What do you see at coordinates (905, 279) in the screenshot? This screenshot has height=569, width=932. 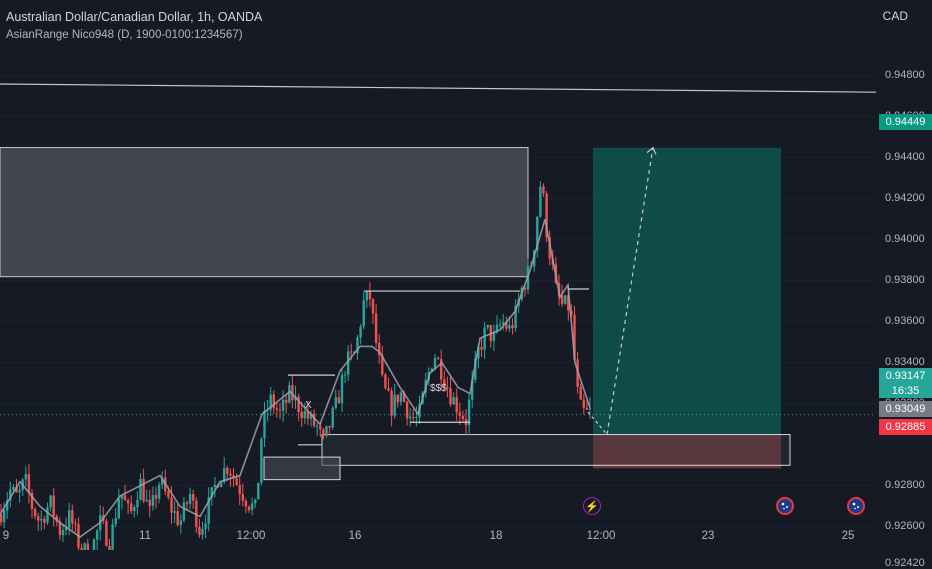 I see `price-tick-label: 0.93800` at bounding box center [905, 279].